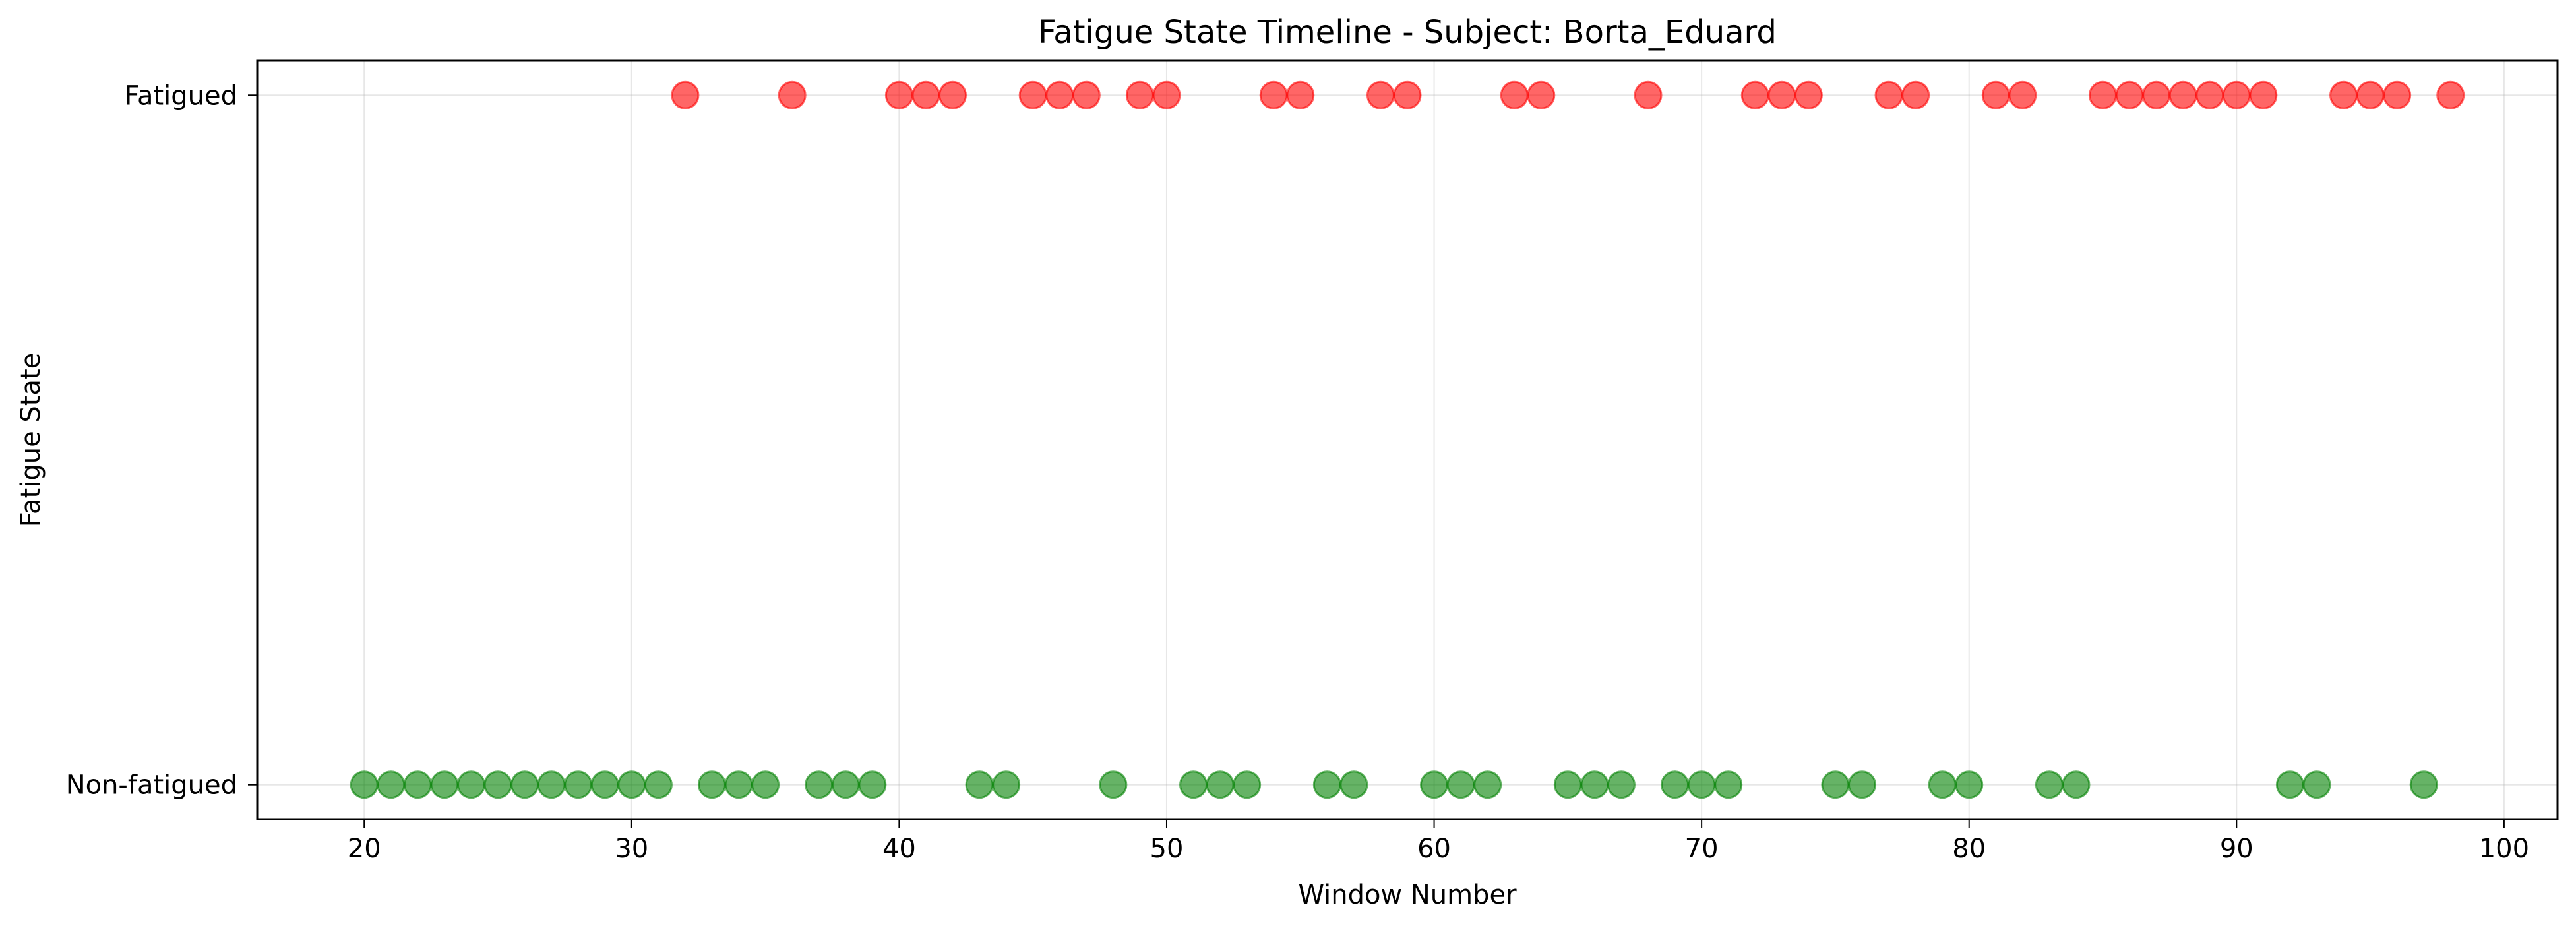  Describe the element at coordinates (364, 849) in the screenshot. I see `x-tick-label: 20` at that location.